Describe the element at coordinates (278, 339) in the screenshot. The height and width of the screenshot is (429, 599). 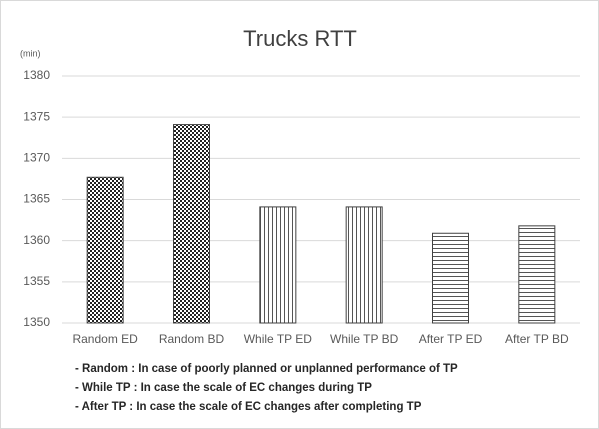
I see `x-tick-label: While TP ED` at that location.